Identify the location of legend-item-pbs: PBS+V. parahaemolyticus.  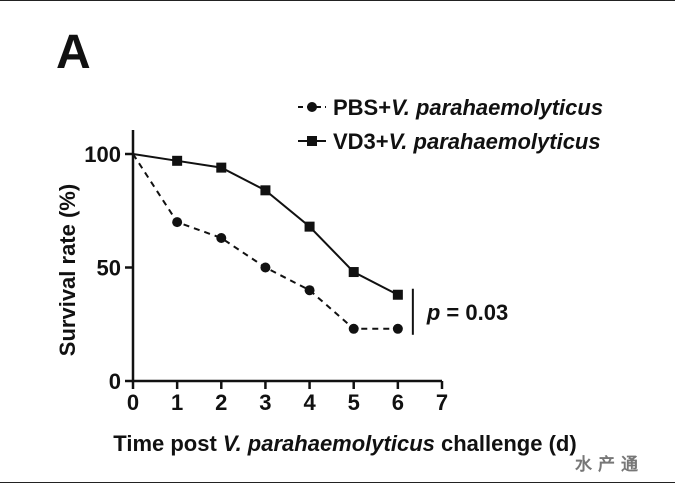
(450, 107).